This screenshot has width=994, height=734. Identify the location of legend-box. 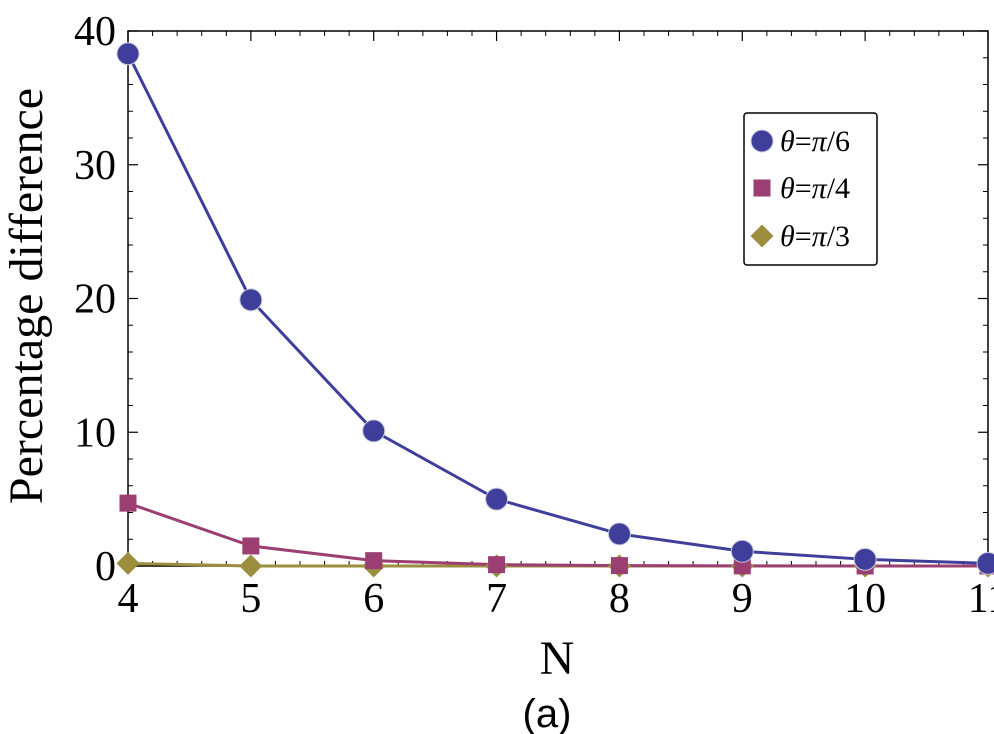
(810, 189).